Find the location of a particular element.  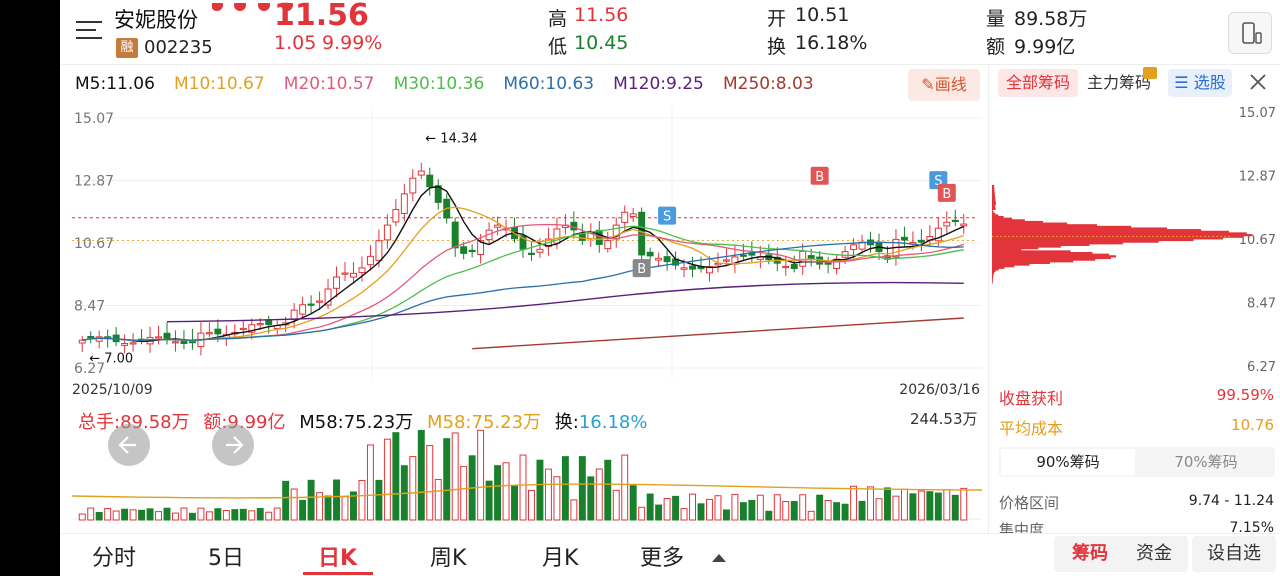

profit-label: 收盘获利 is located at coordinates (1031, 398).